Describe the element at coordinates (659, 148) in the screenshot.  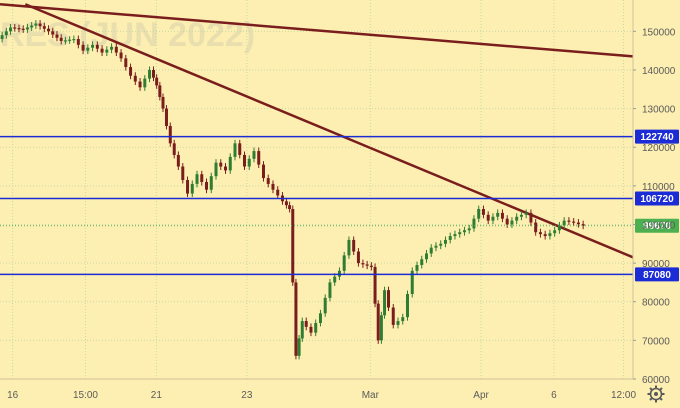
I see `y-tick-label: 120000` at that location.